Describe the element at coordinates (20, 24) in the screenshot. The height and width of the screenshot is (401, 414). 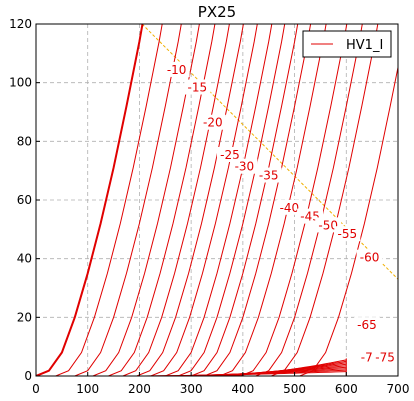
I see `y-tick-label: 120` at that location.